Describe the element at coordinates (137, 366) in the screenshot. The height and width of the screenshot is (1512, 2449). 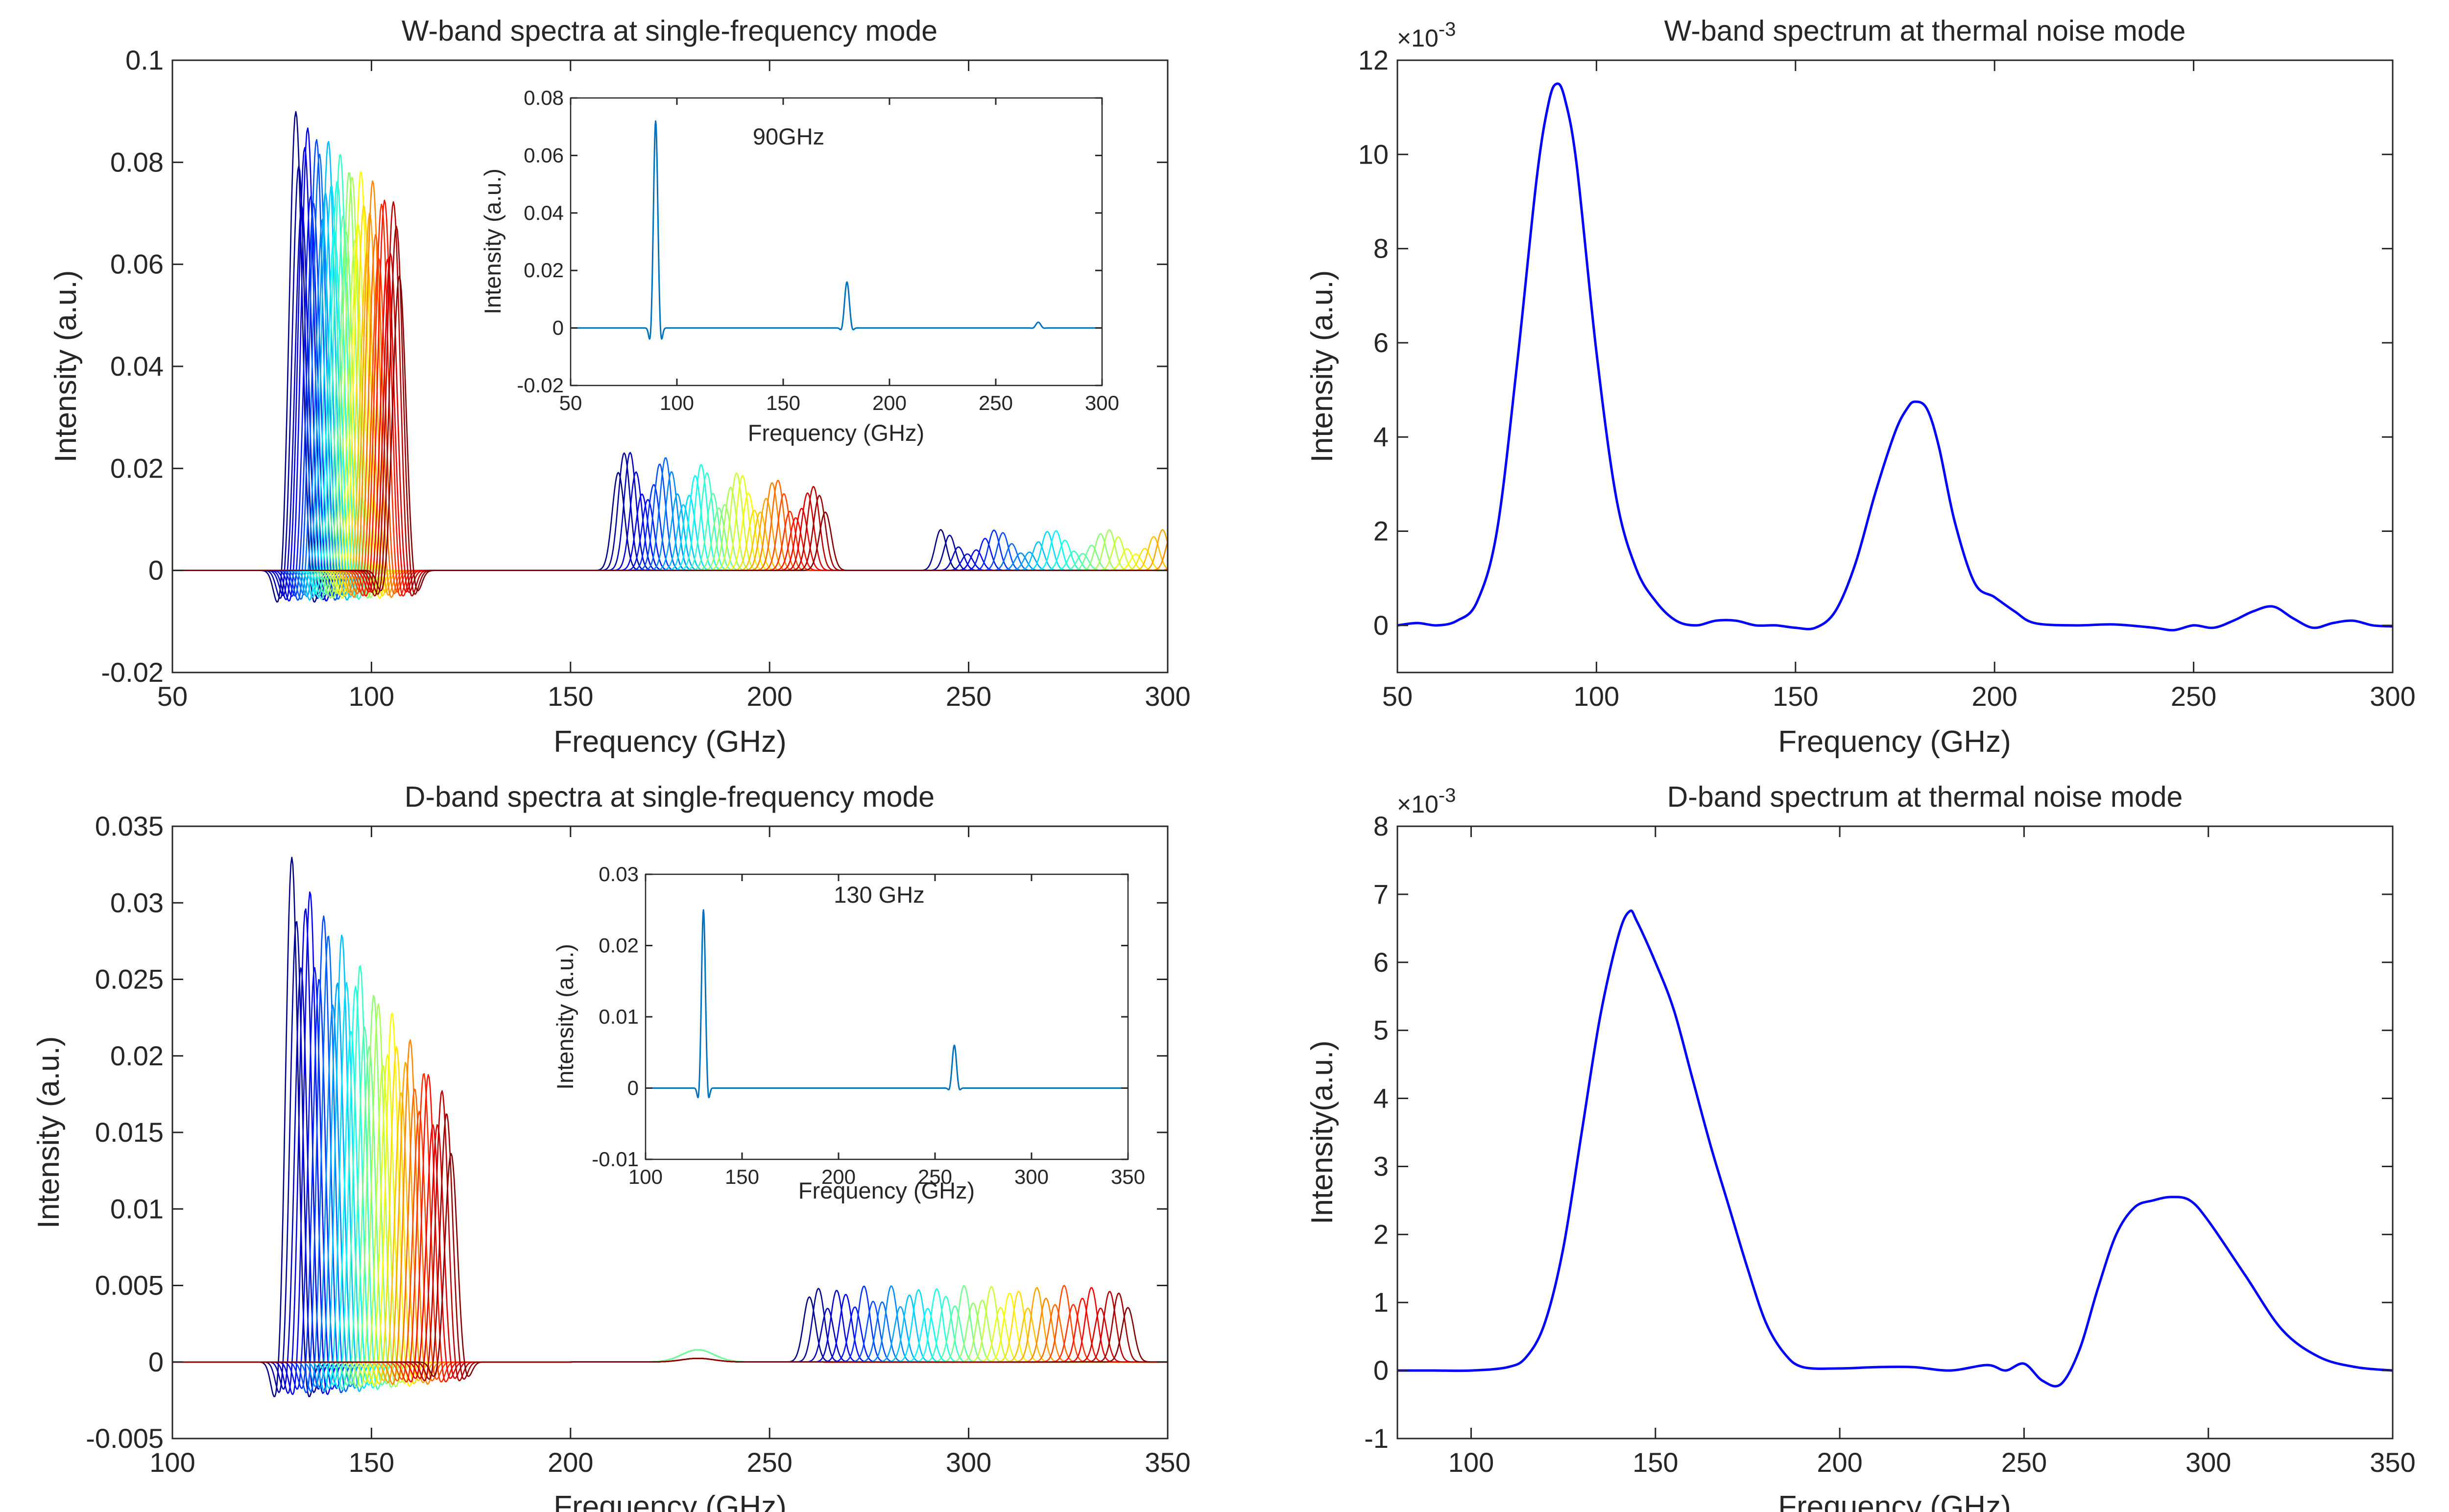
I see `w-single-ytick-label: 0.04` at that location.